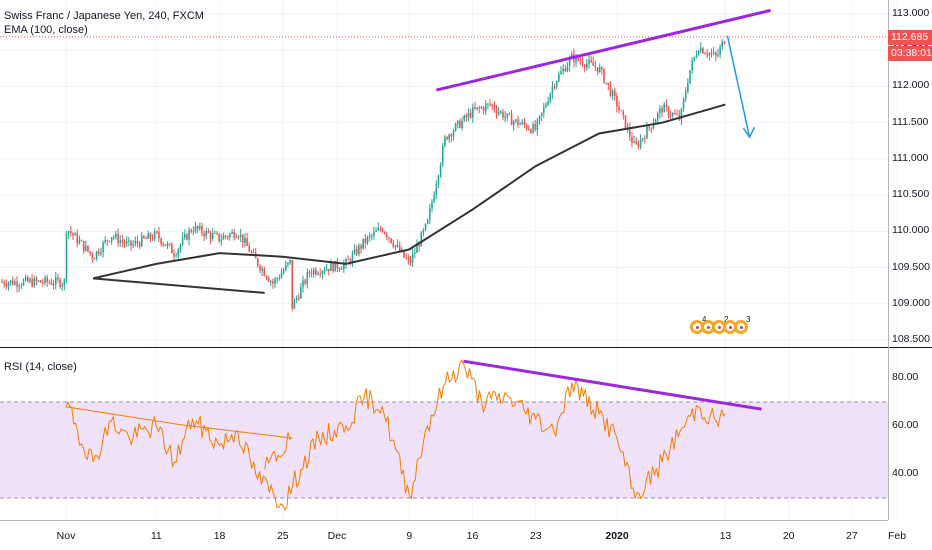 This screenshot has width=932, height=550. What do you see at coordinates (742, 324) in the screenshot?
I see `event-marker: 3` at bounding box center [742, 324].